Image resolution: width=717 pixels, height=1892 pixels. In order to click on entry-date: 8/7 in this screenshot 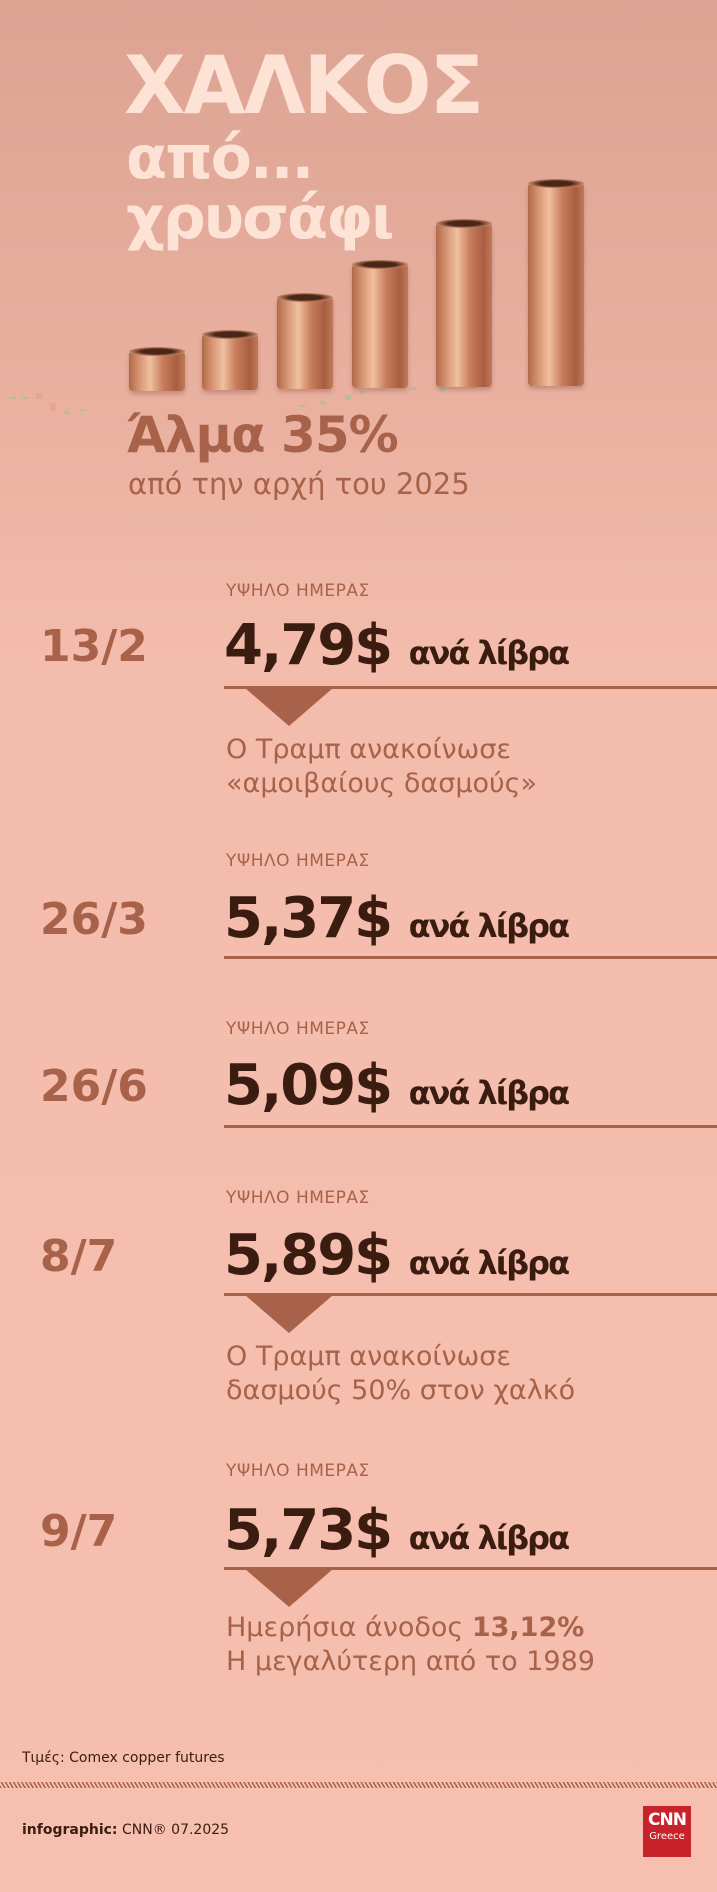, I will do `click(79, 1256)`.